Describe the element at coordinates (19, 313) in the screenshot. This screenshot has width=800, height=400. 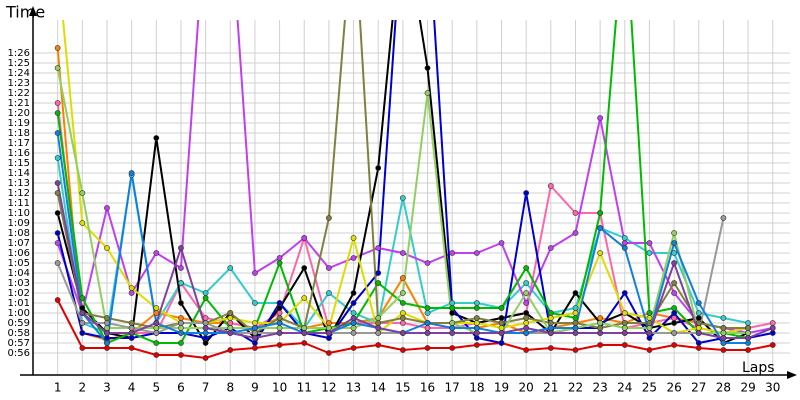
I see `y-tick-label: 1:00` at that location.